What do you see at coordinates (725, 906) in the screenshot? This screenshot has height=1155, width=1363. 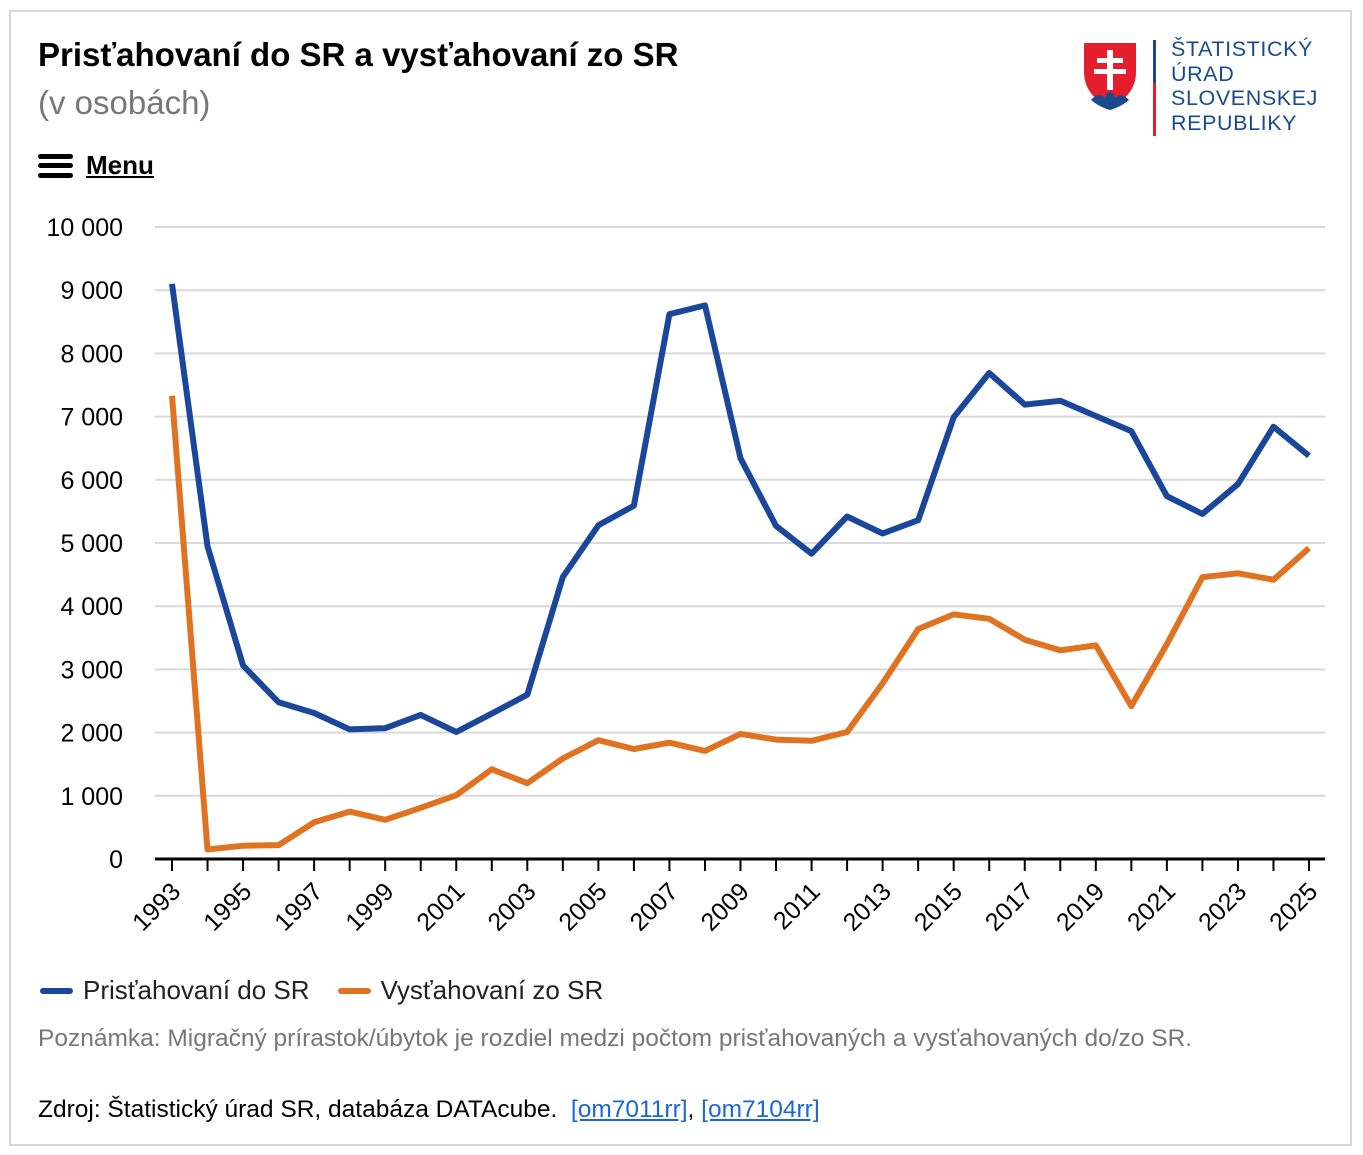 I see `x-tick-label: 2009` at bounding box center [725, 906].